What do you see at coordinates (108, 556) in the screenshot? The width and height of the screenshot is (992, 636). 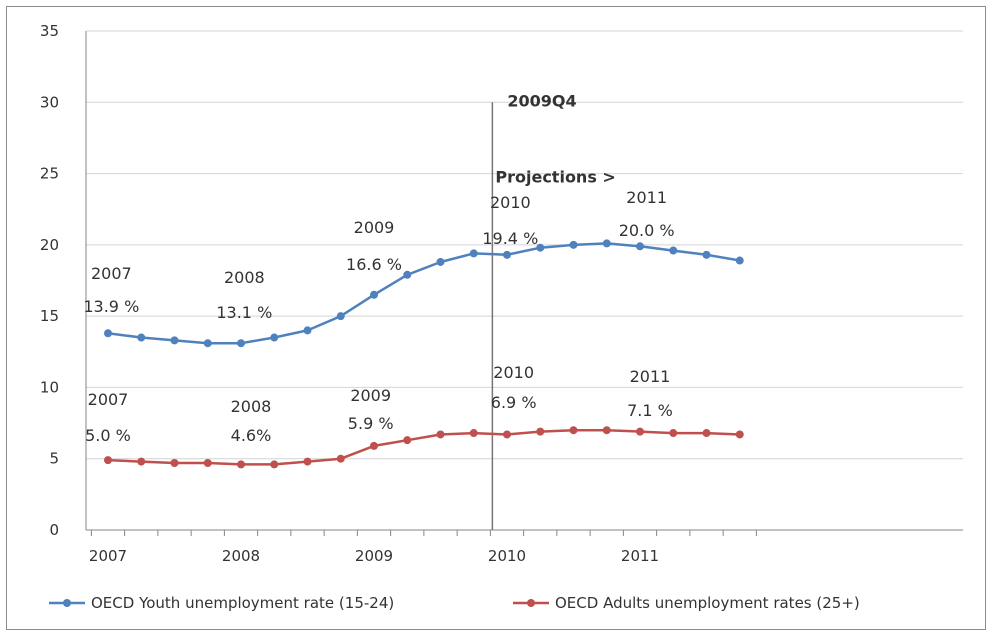 I see `x-tick-label-2007: 2007` at bounding box center [108, 556].